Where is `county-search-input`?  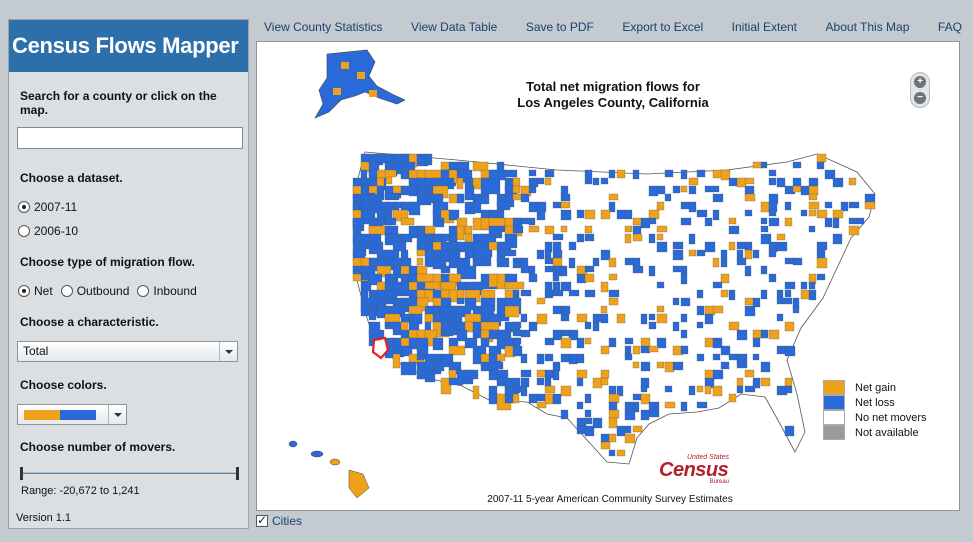
county-search-input is located at coordinates (130, 138).